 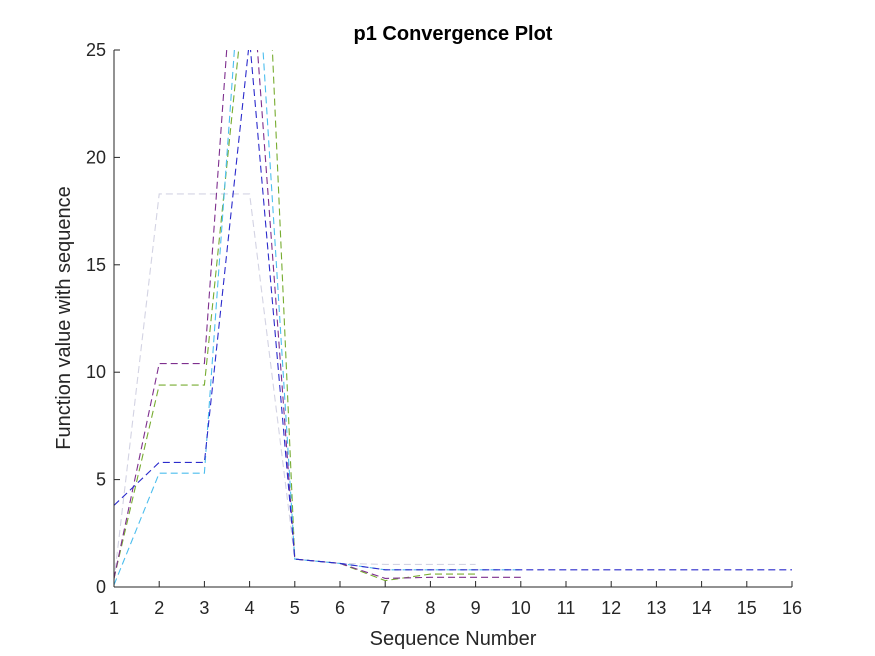 I want to click on x-tick-label: 5, so click(x=295, y=608).